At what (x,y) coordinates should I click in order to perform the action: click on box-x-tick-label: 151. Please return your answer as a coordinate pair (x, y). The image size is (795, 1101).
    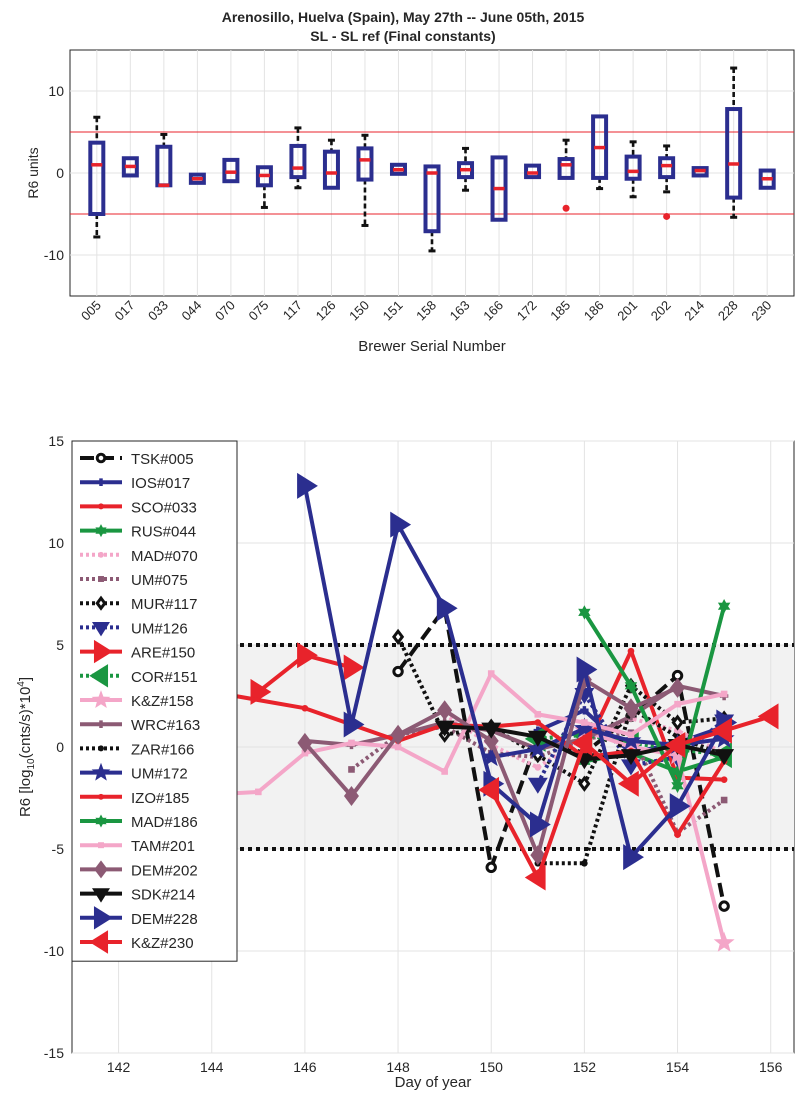
    Looking at the image, I should click on (393, 311).